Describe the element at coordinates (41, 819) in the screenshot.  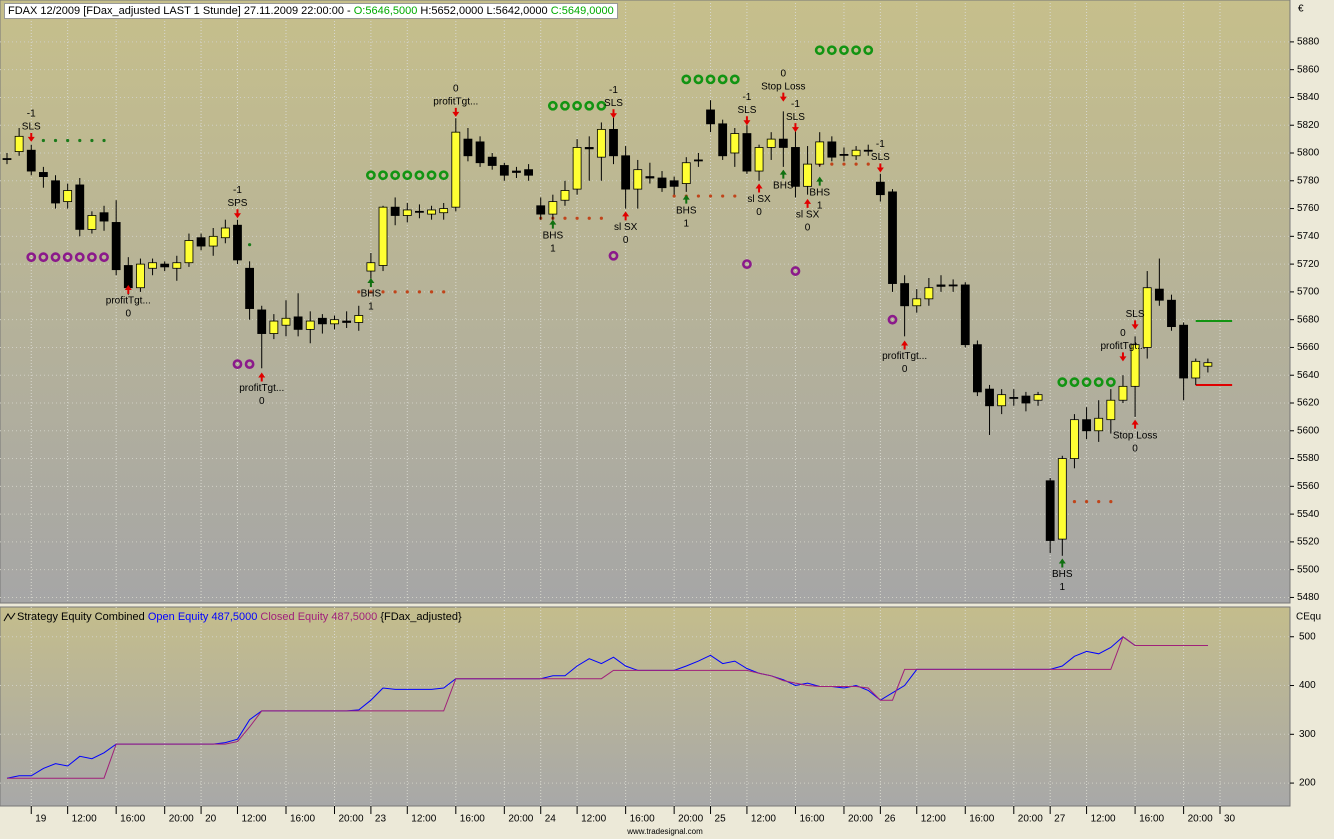
I see `x-tick-label: 19` at that location.